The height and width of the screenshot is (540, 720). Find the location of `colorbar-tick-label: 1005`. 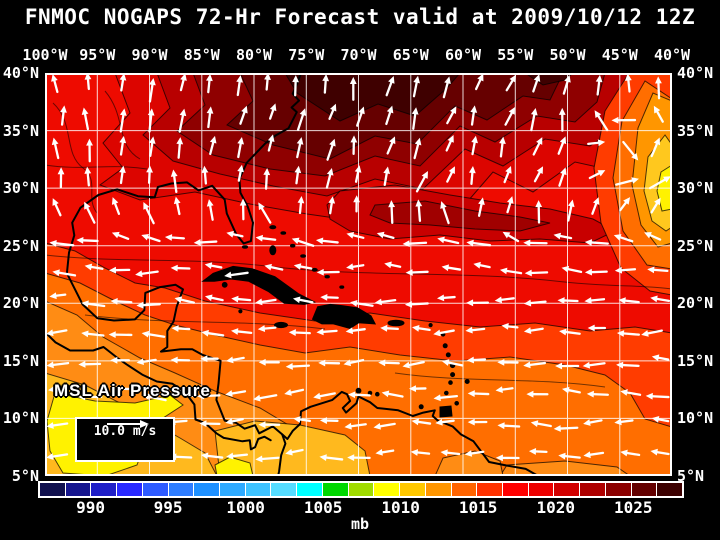

colorbar-tick-label: 1005 is located at coordinates (323, 507).